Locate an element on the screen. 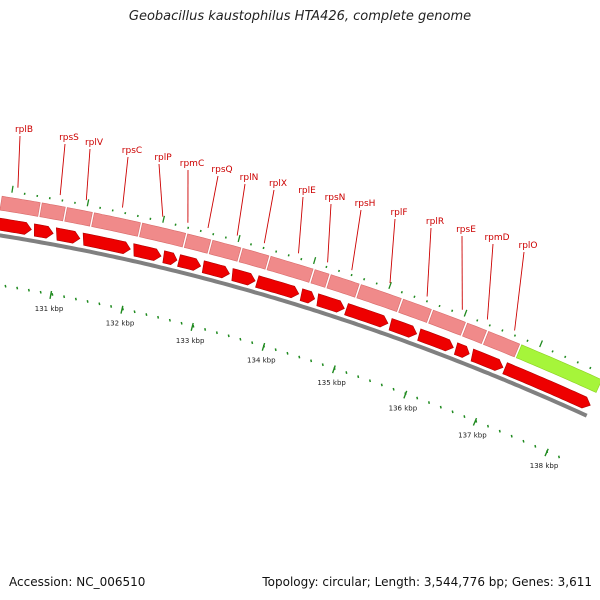 The height and width of the screenshot is (600, 600). gene-label: rpsE is located at coordinates (466, 230).